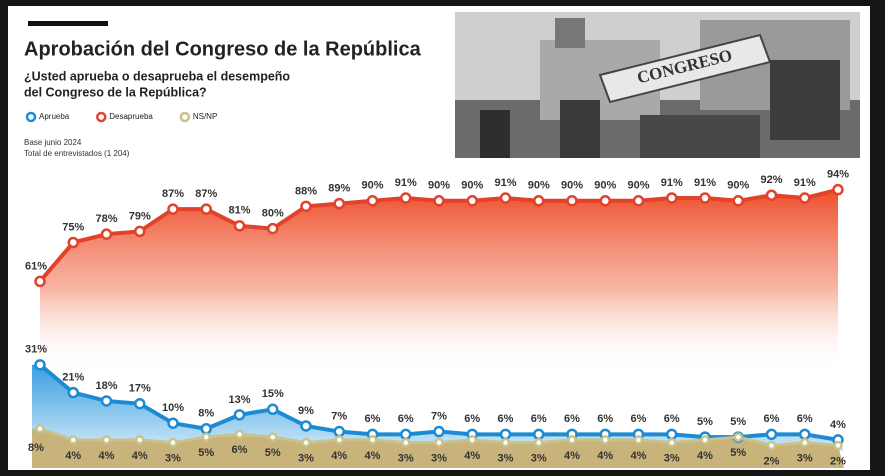 The image size is (885, 476). What do you see at coordinates (306, 191) in the screenshot?
I see `value-label: 88%` at bounding box center [306, 191].